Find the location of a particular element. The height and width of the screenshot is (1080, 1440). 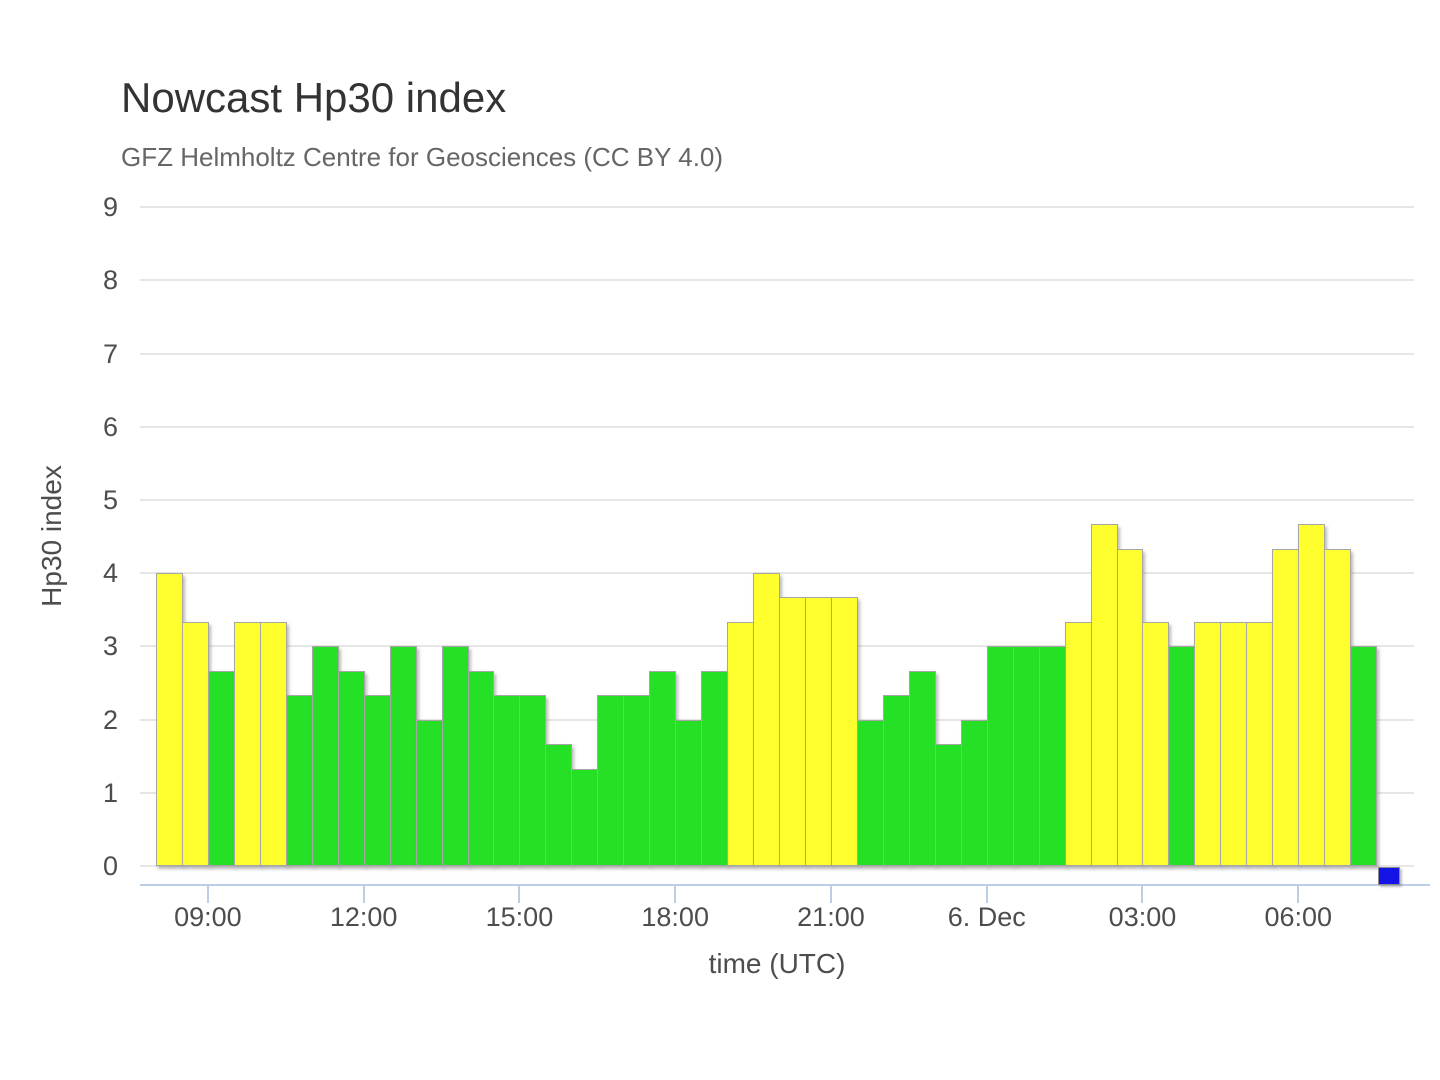

y-tick-label: 5 is located at coordinates (110, 500).